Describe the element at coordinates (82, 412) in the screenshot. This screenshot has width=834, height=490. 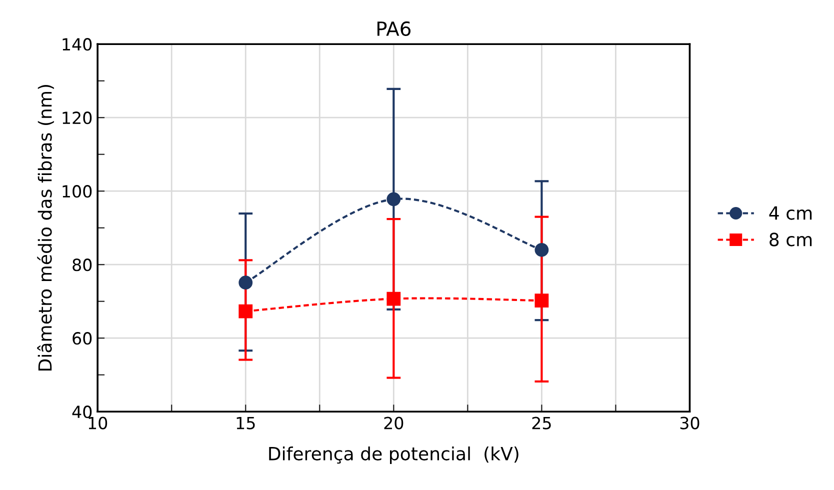
I see `y-tick-label: 40` at that location.